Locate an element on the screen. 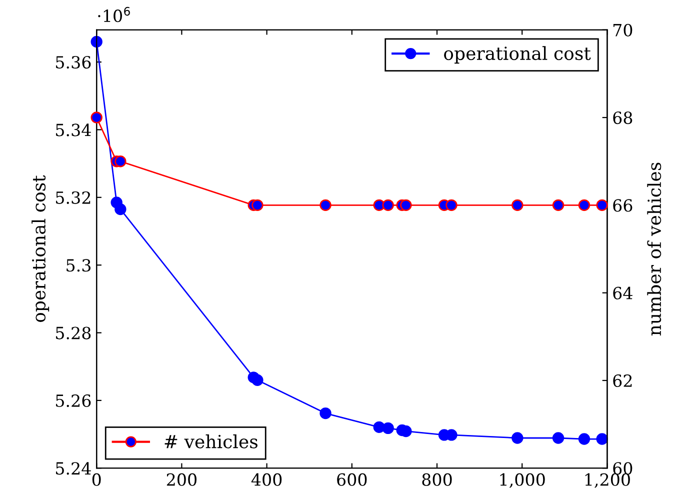 The height and width of the screenshot is (498, 690). x-tick-label: 400 is located at coordinates (266, 479).